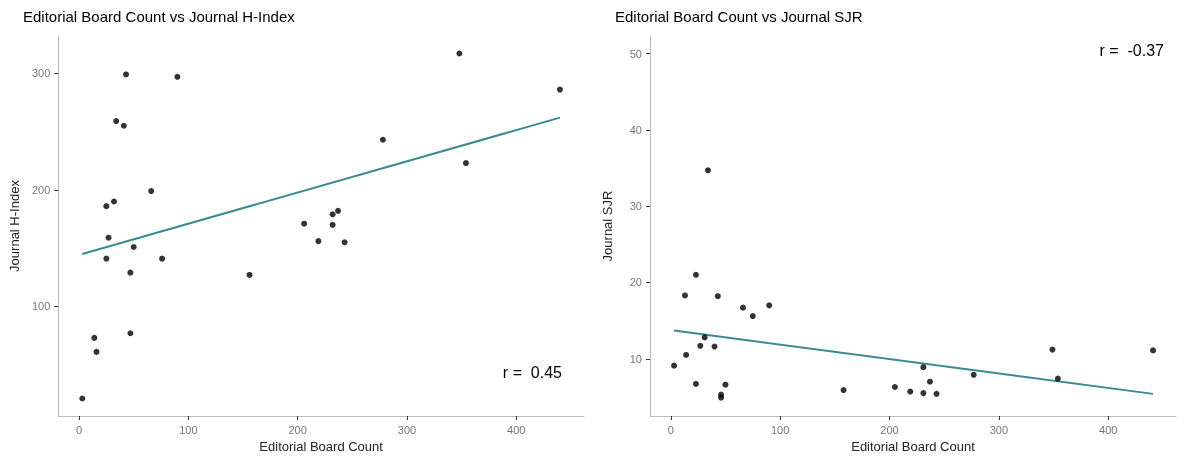  I want to click on y-tick-label: 10, so click(635, 358).